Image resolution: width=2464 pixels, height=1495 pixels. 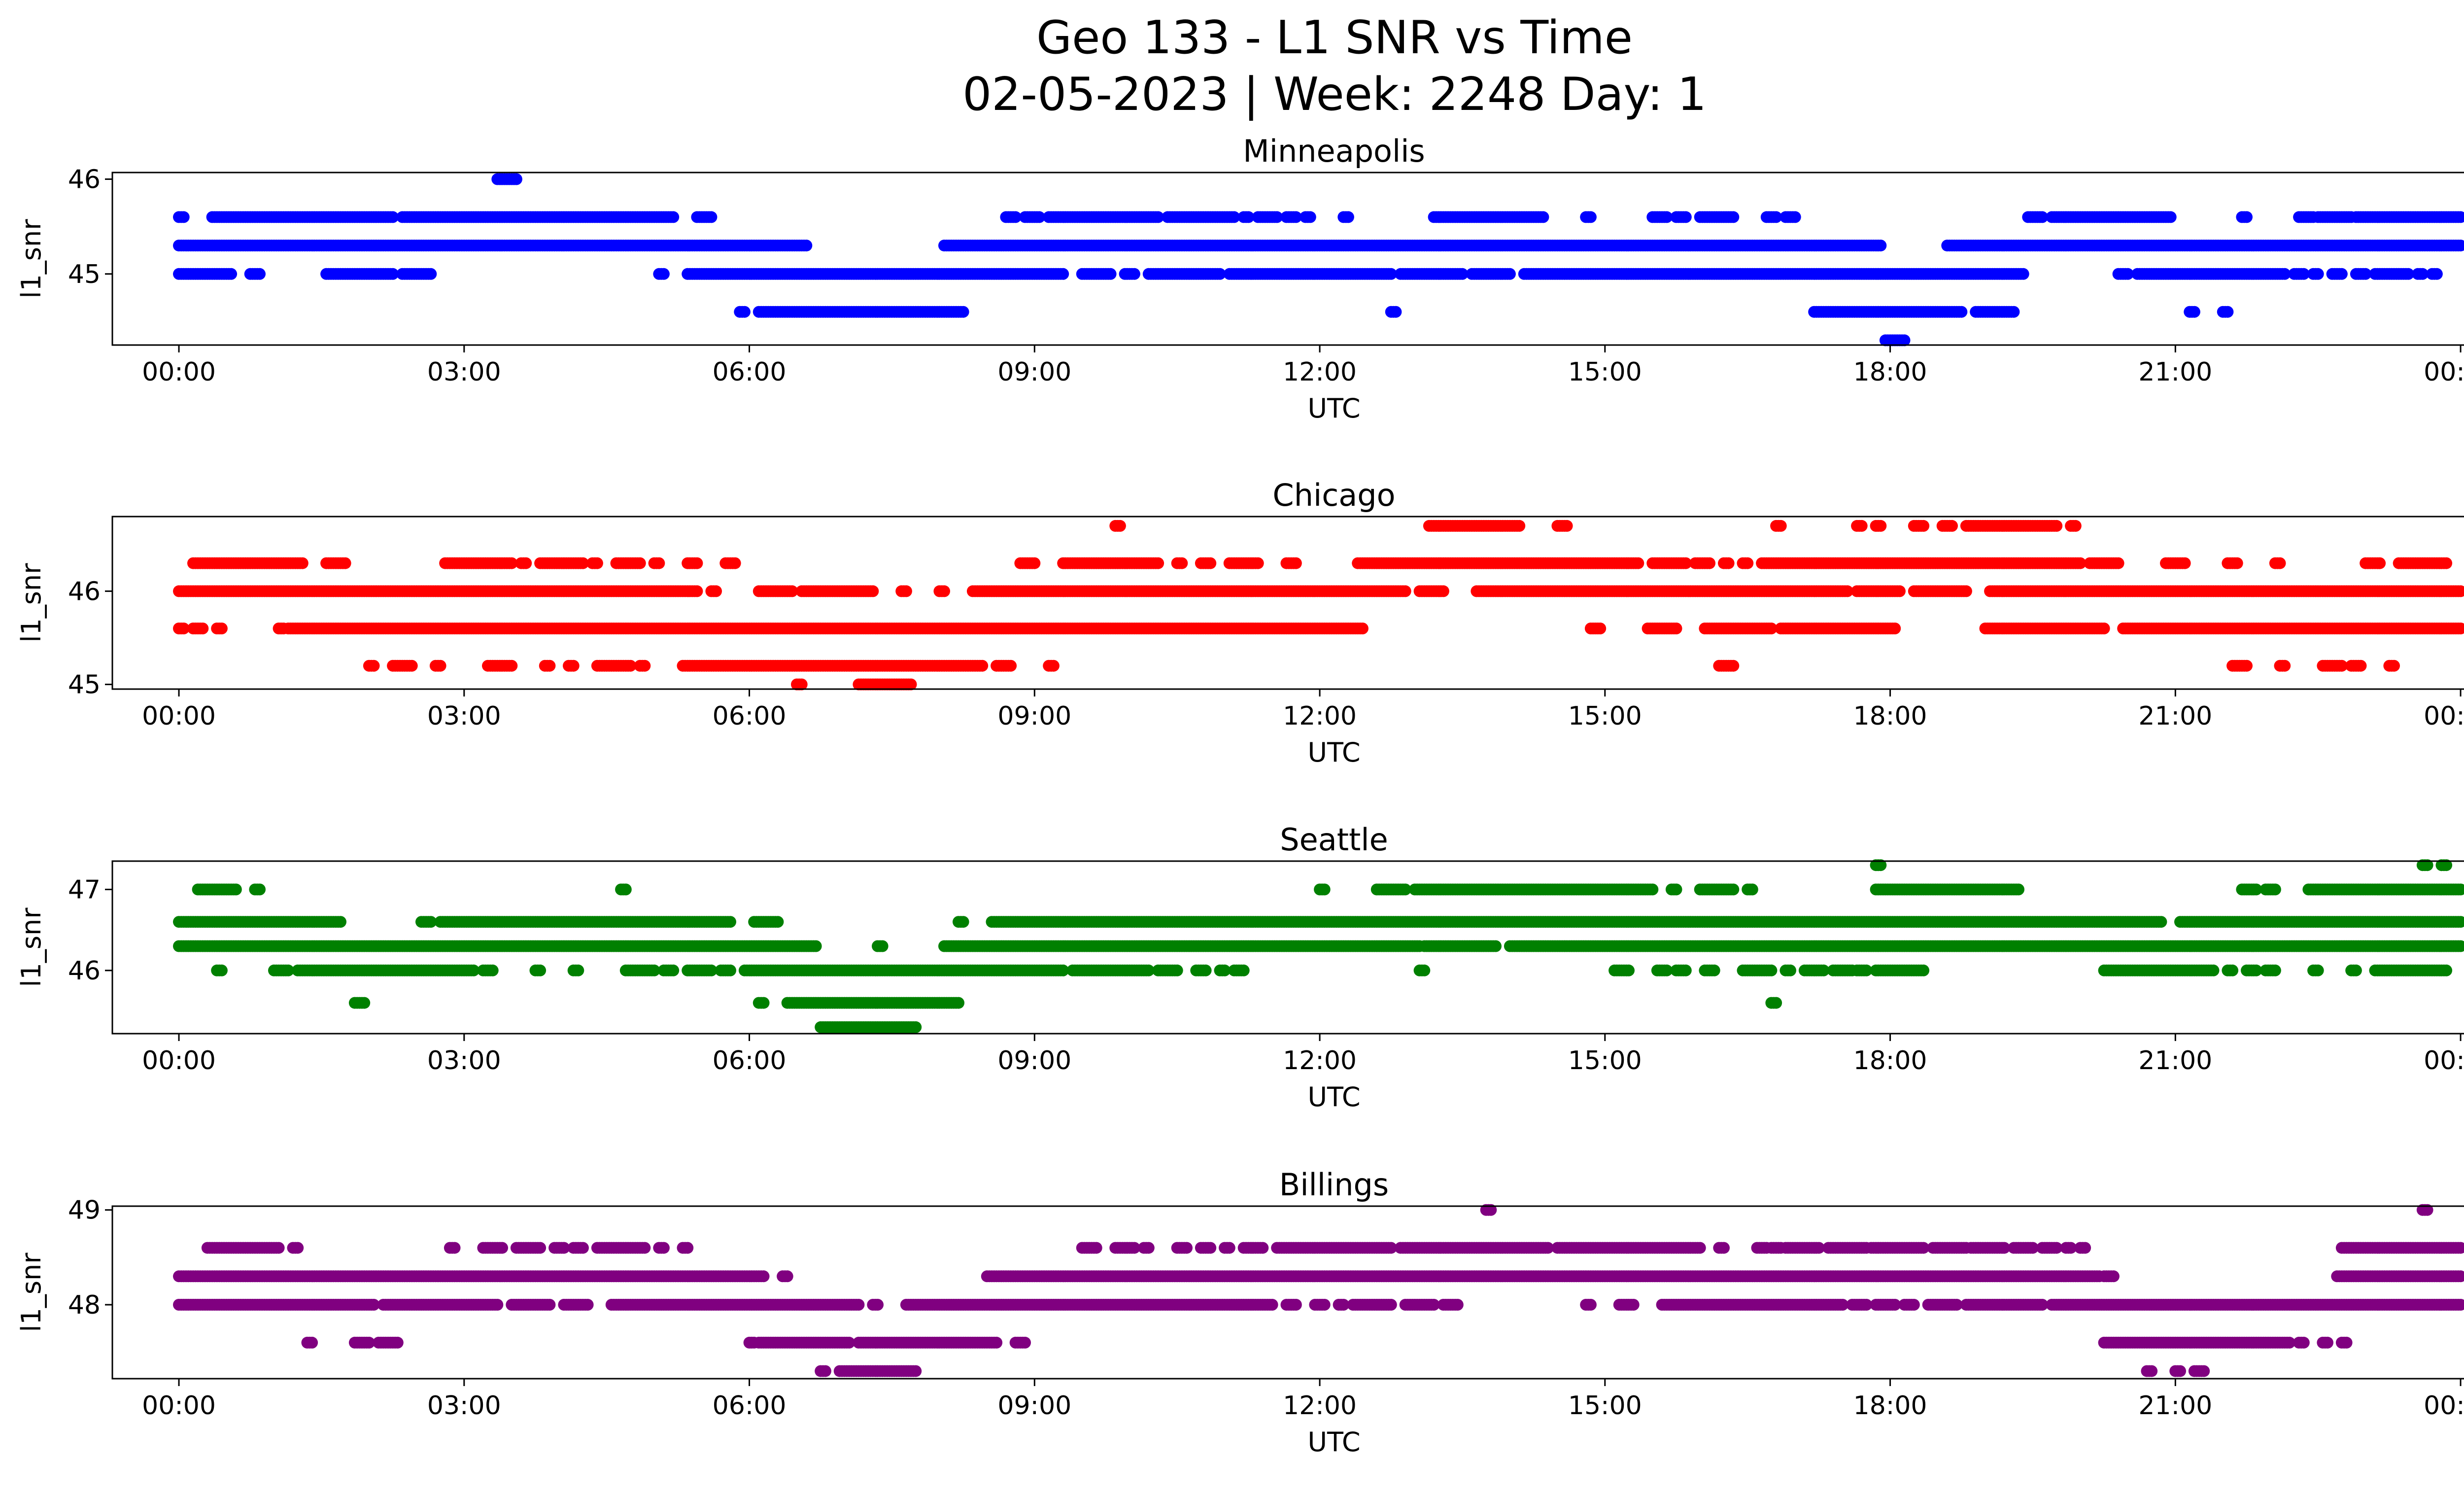 What do you see at coordinates (1333, 752) in the screenshot?
I see `x-axis-label: UTC` at bounding box center [1333, 752].